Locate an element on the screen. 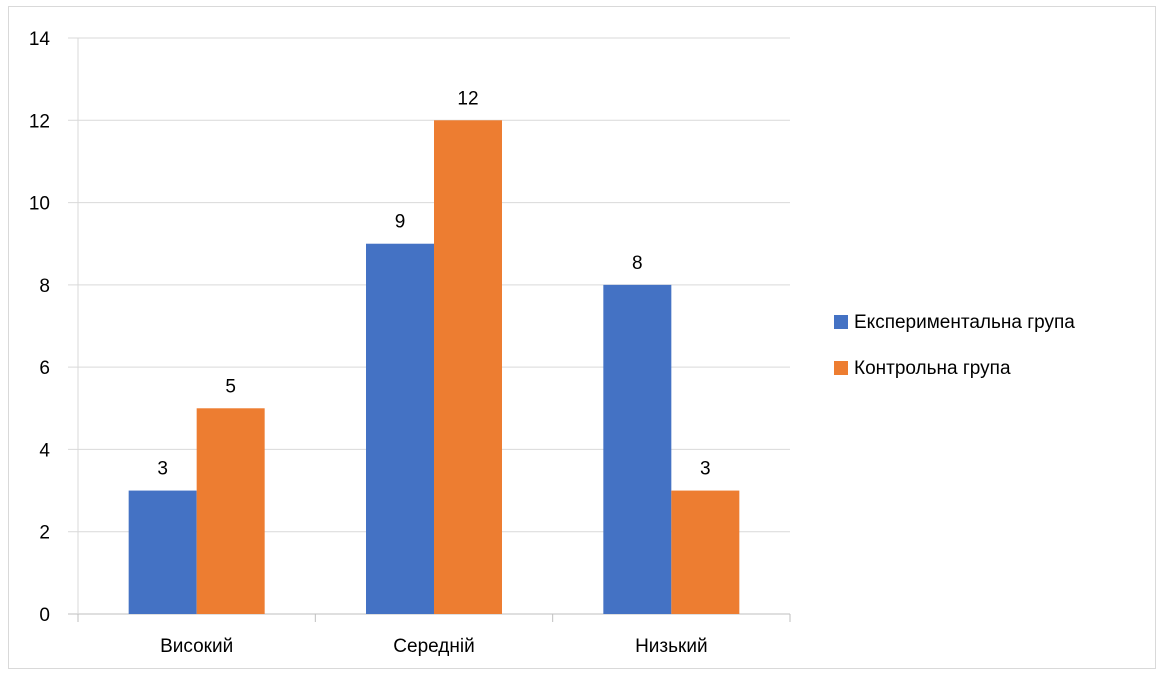  y-tick-label: 12 is located at coordinates (39, 121).